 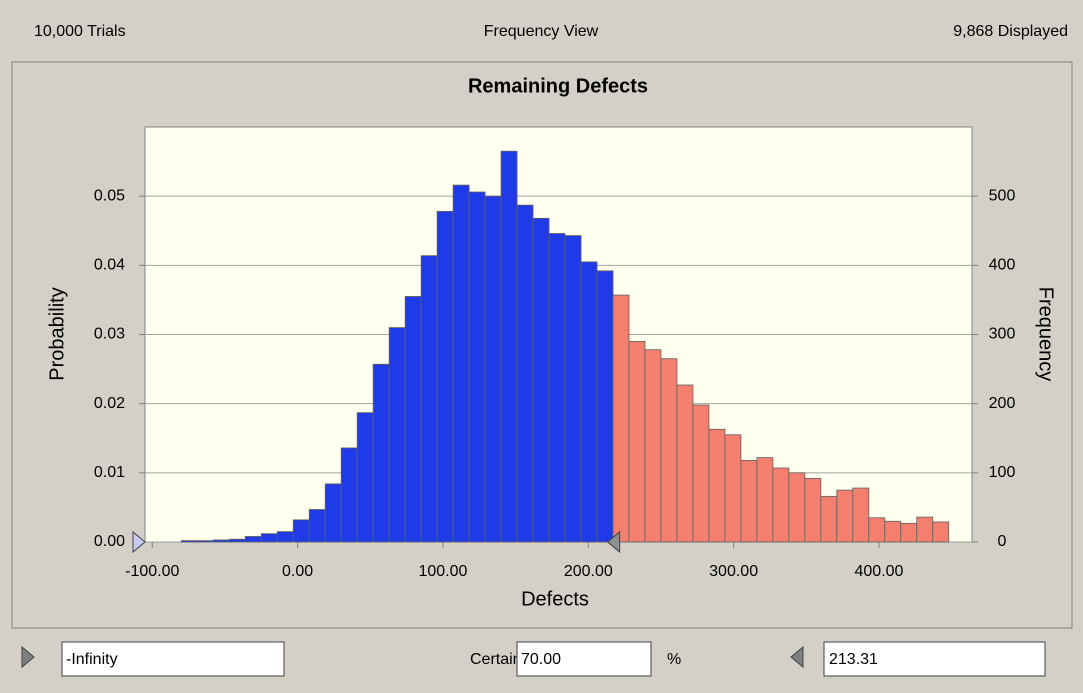 I want to click on certainty-field, so click(x=584, y=659).